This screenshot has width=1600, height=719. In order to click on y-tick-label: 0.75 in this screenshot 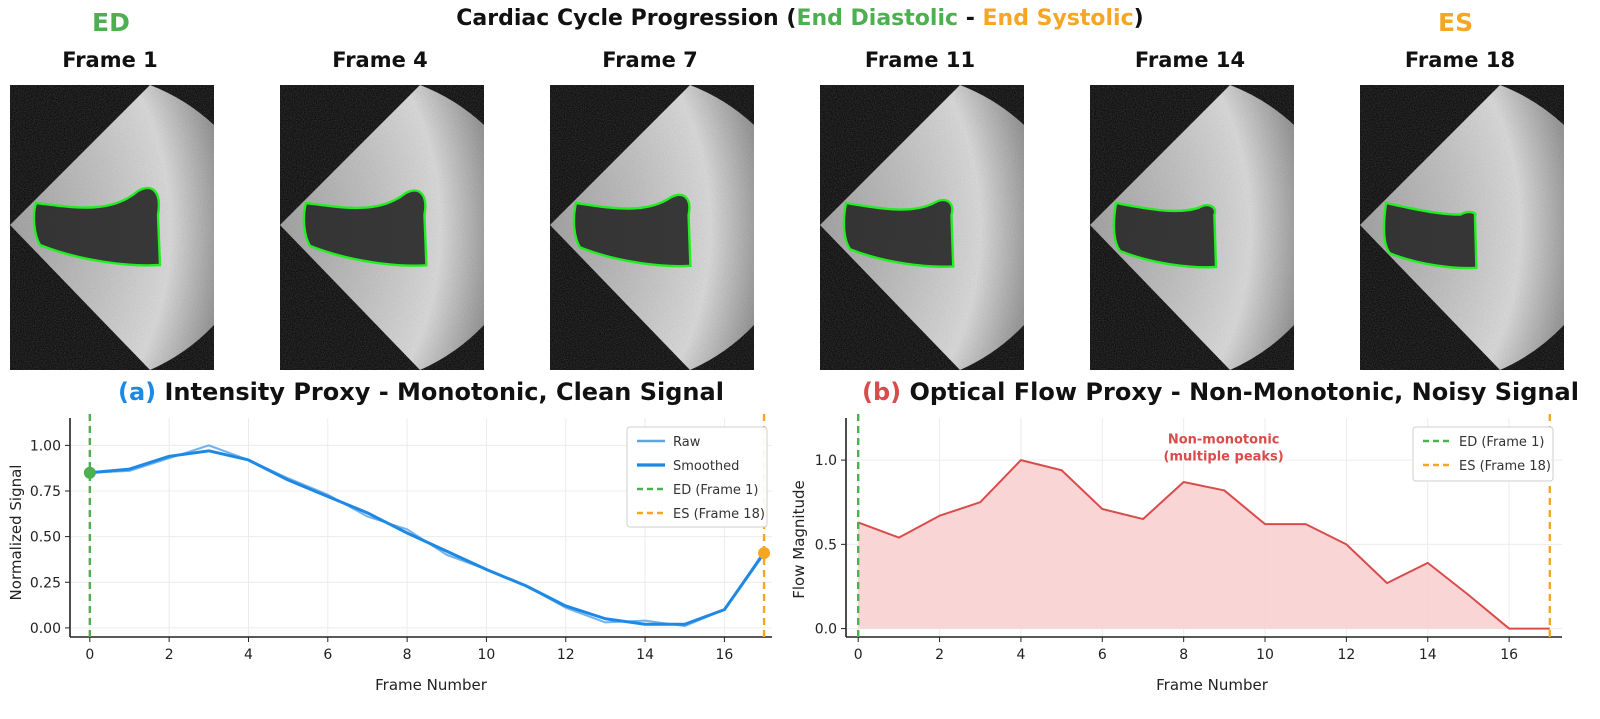, I will do `click(45, 492)`.